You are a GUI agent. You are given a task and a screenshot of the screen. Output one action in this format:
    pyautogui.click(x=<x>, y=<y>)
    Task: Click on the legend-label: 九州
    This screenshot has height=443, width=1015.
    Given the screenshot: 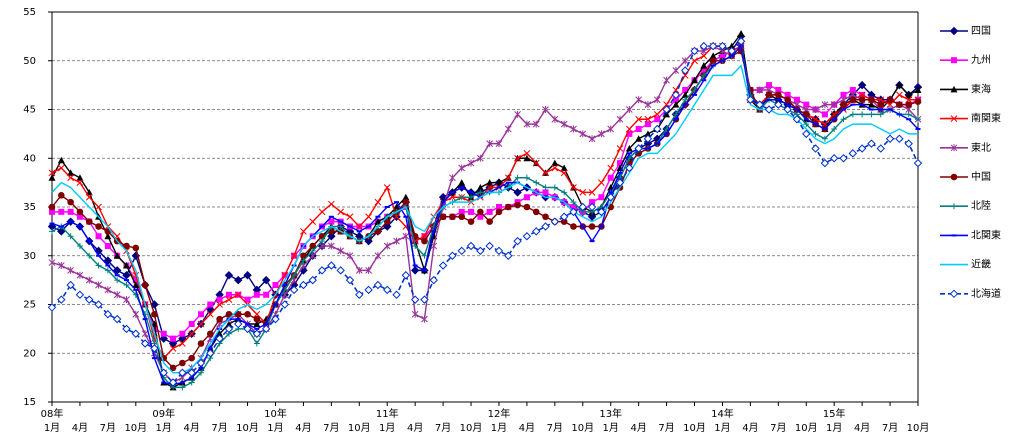 What is the action you would take?
    pyautogui.click(x=981, y=60)
    